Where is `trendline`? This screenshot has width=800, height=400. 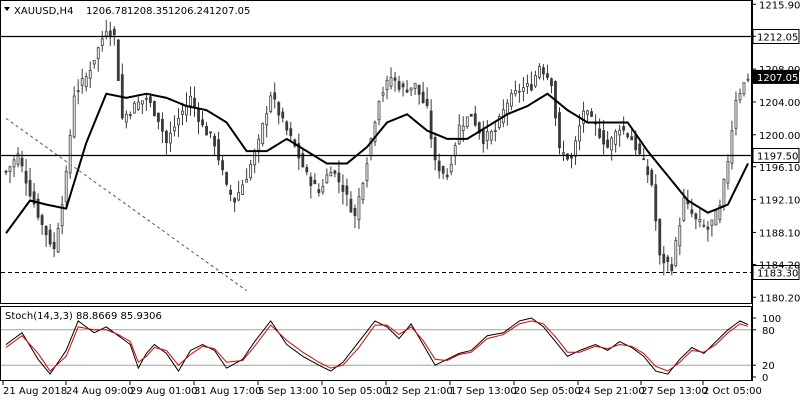 trendline is located at coordinates (126, 204).